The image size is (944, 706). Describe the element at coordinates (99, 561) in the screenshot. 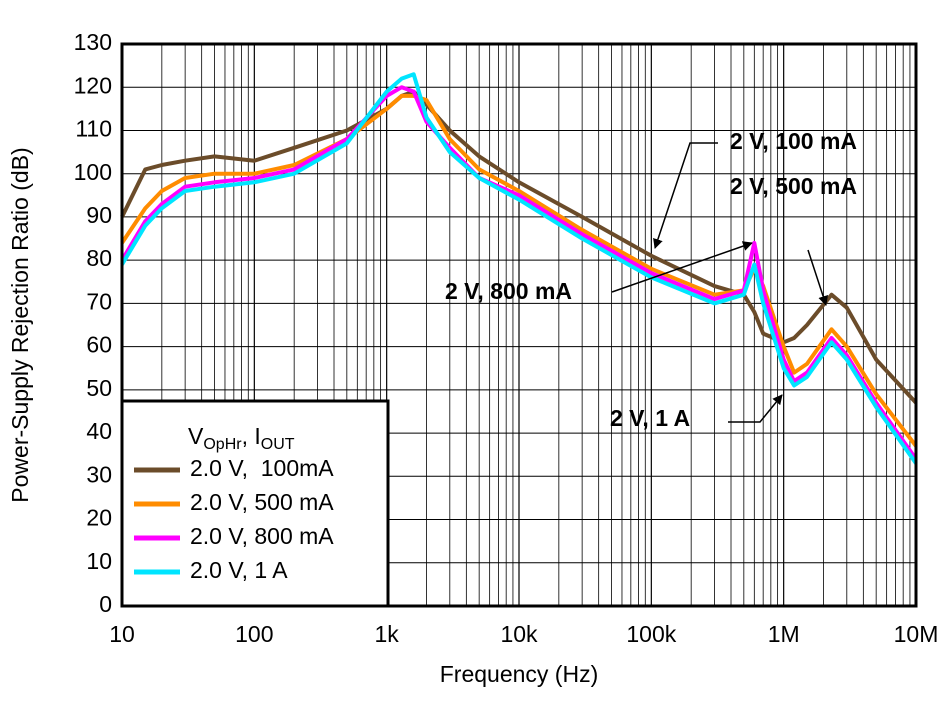

I see `y-tick-label: 10` at that location.